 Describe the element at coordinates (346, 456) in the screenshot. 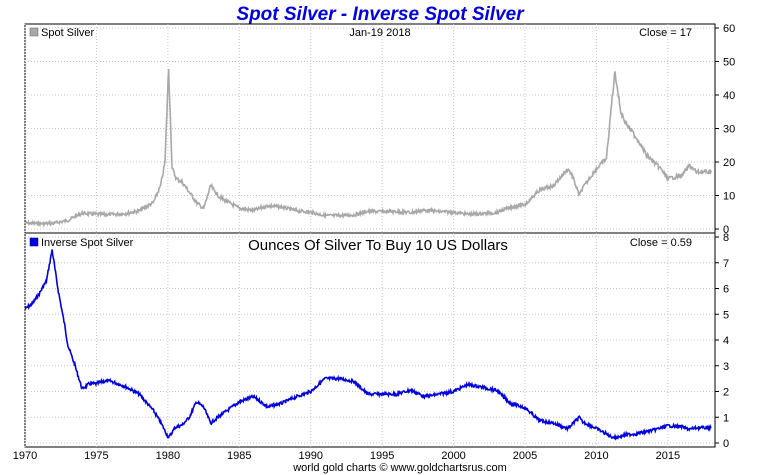

I see `x-axis: 1970 1975 1980 1985 1990 1995 2000 2005 2010 2015` at that location.